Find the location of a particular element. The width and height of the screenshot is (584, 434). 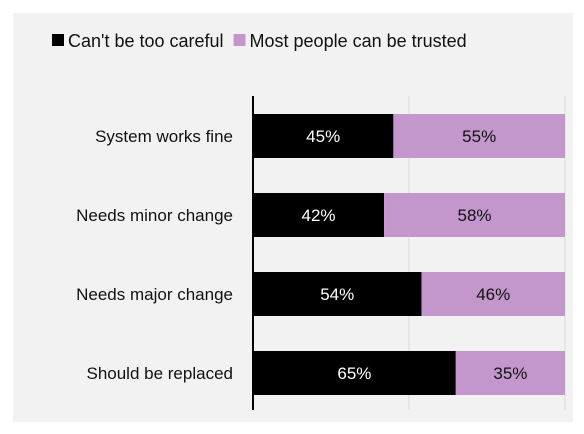

data-label: 65% is located at coordinates (354, 373).